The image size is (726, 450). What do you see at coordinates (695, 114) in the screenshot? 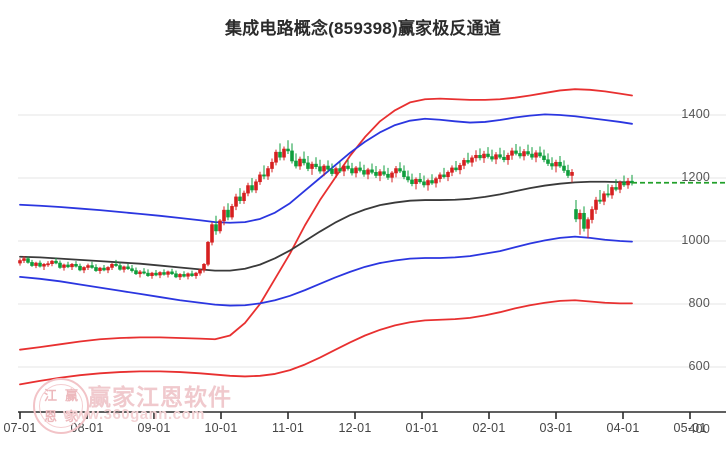
I see `y-axis-label: 1400` at bounding box center [695, 114].